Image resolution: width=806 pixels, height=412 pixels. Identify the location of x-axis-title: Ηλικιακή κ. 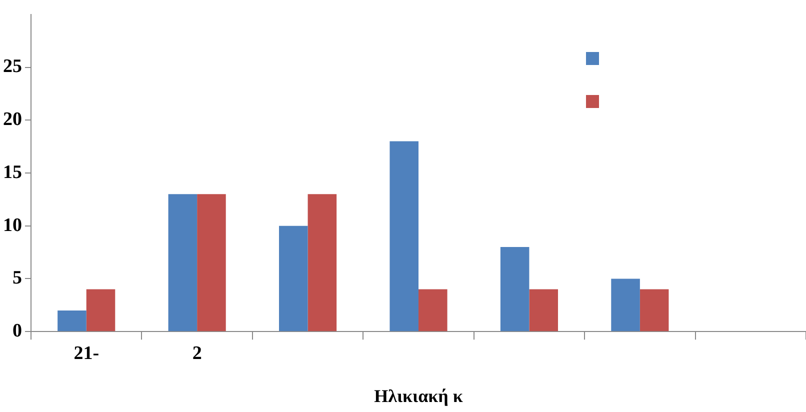
(418, 396).